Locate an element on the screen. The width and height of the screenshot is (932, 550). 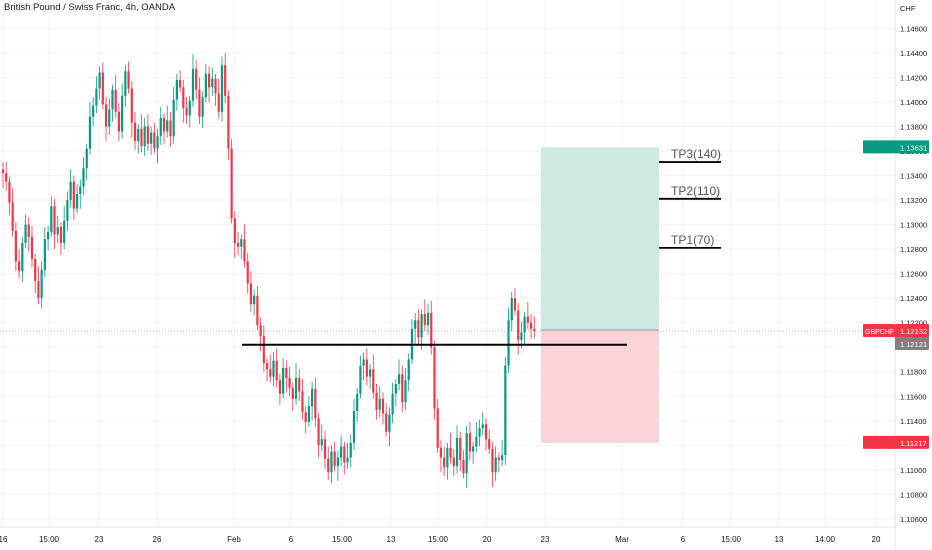
price-tick-label: 1.14400 is located at coordinates (913, 53).